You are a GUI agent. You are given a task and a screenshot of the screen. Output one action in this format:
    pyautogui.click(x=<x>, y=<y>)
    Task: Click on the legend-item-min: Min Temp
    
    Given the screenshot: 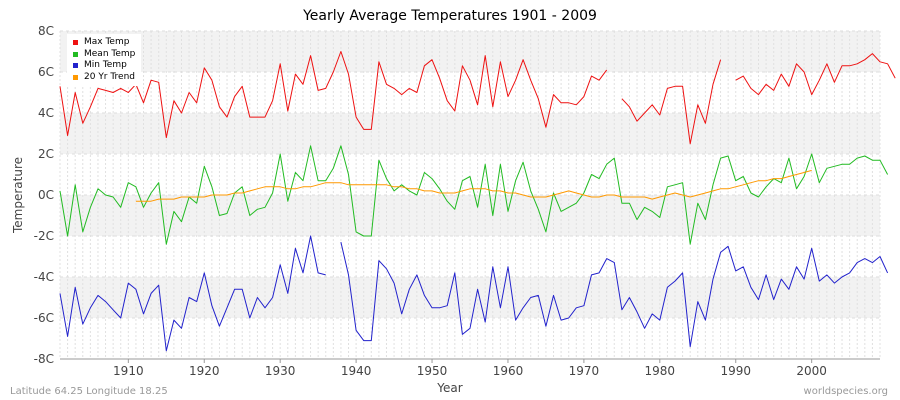 What is the action you would take?
    pyautogui.click(x=104, y=66)
    